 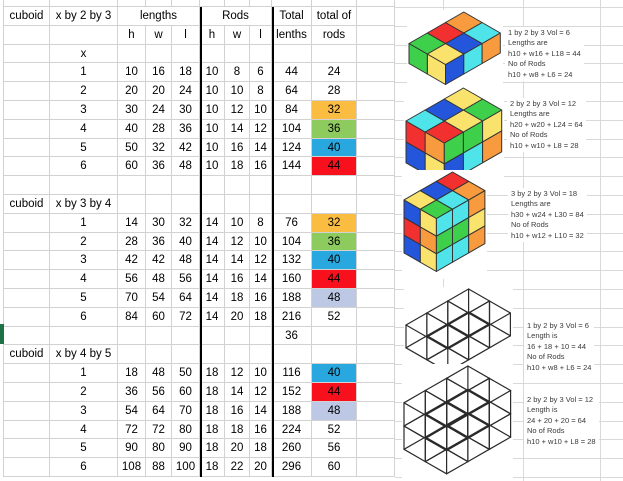 What do you see at coordinates (334, 167) in the screenshot?
I see `cell-total-rods: 44` at bounding box center [334, 167].